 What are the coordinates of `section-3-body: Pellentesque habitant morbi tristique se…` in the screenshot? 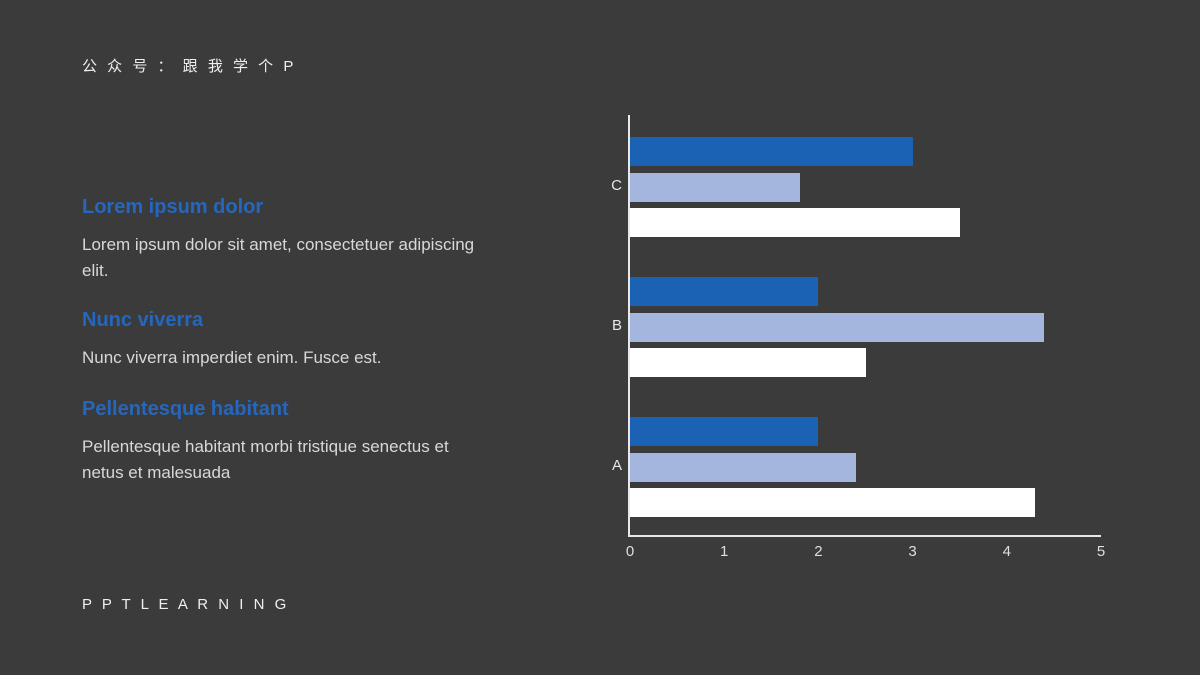 It's located at (265, 459).